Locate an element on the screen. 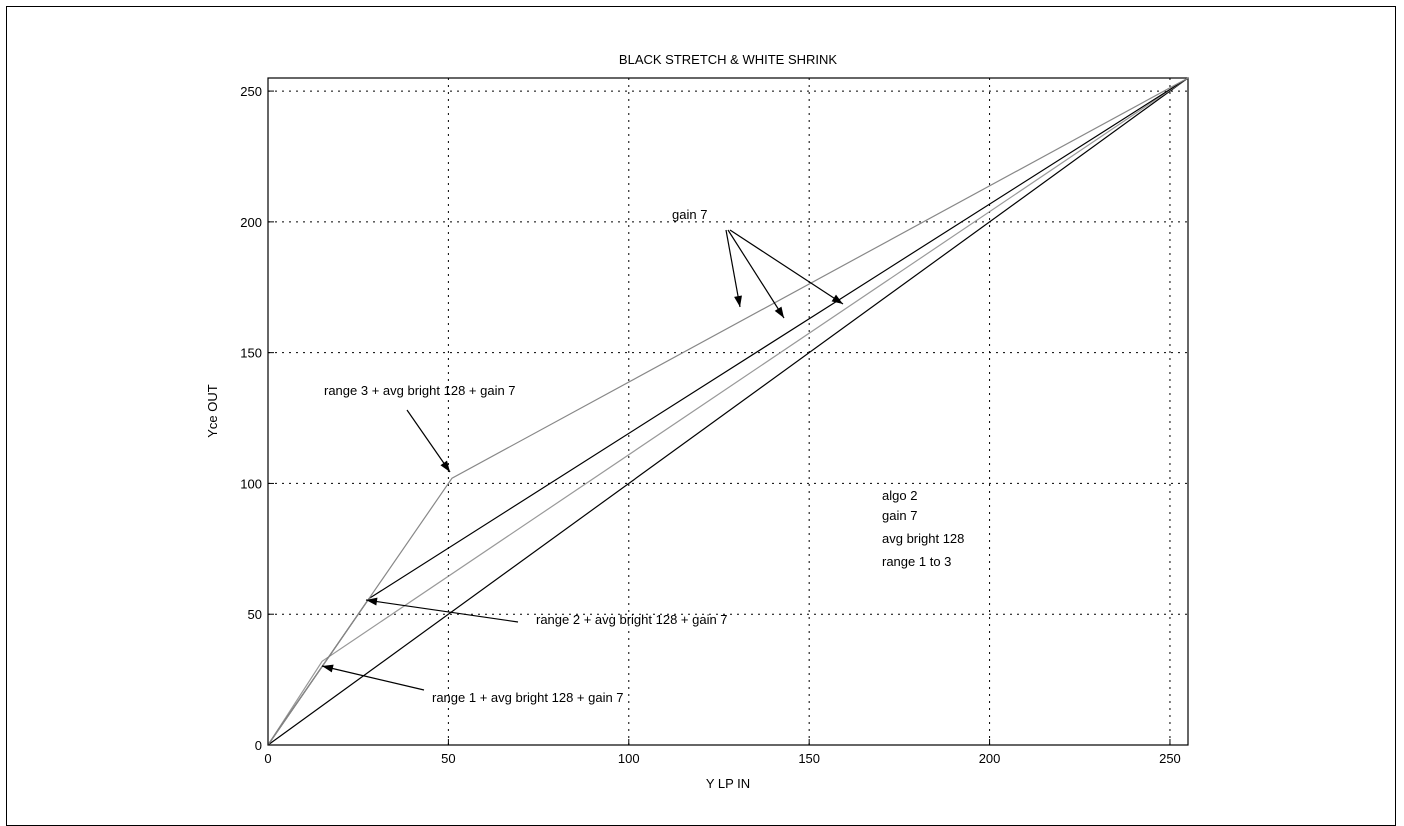 This screenshot has width=1404, height=826. annotation-range-2: range 2 + avg bright 128 + gain 7 is located at coordinates (632, 619).